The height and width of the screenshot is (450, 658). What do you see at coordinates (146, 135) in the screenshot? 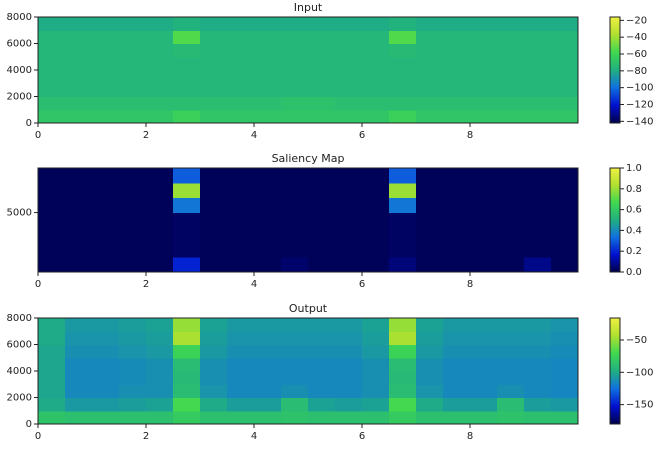
I see `x-tick-label: 2` at bounding box center [146, 135].